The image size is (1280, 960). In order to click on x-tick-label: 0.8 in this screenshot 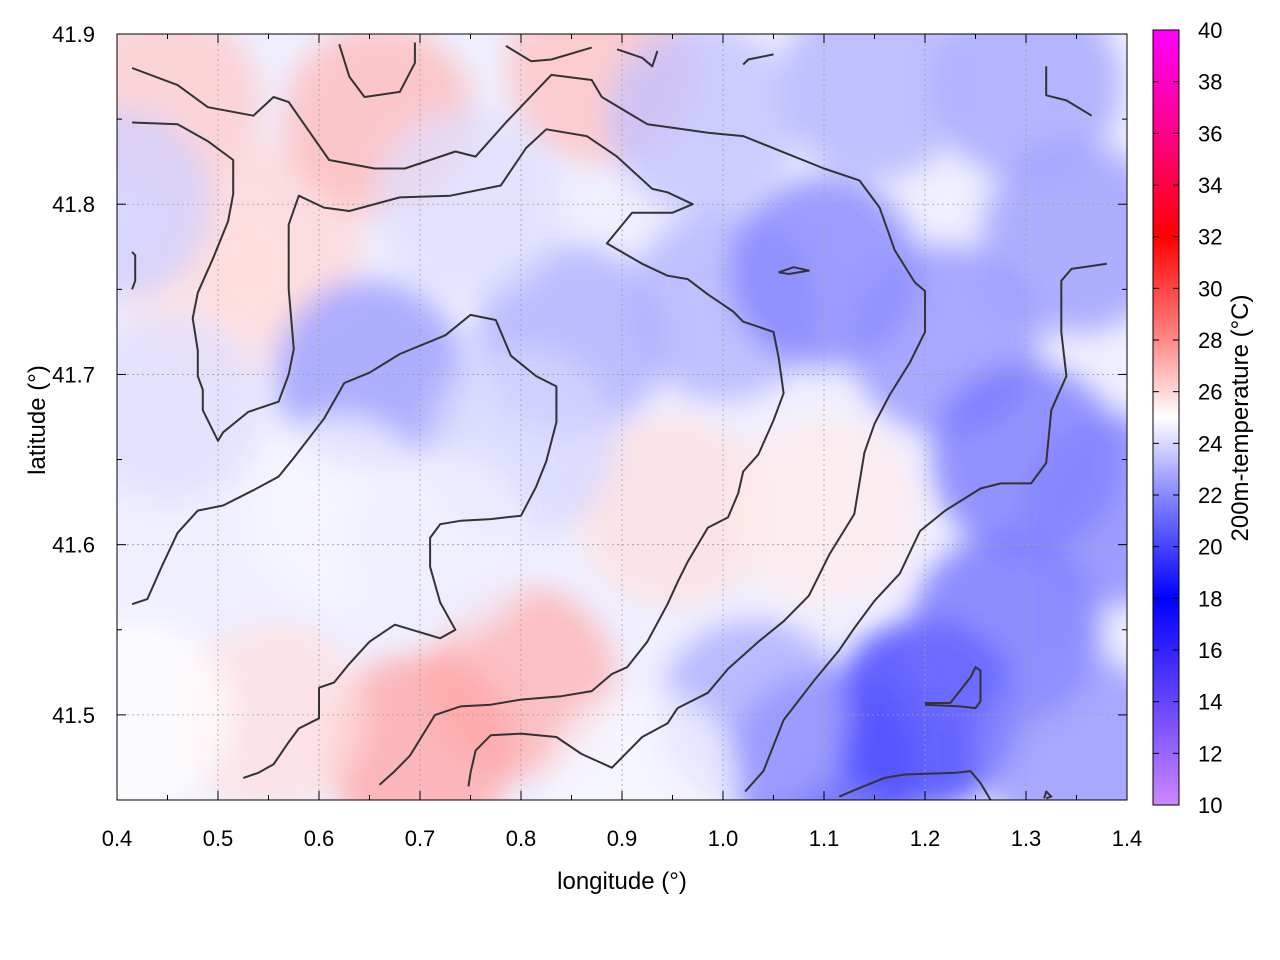, I will do `click(521, 838)`.